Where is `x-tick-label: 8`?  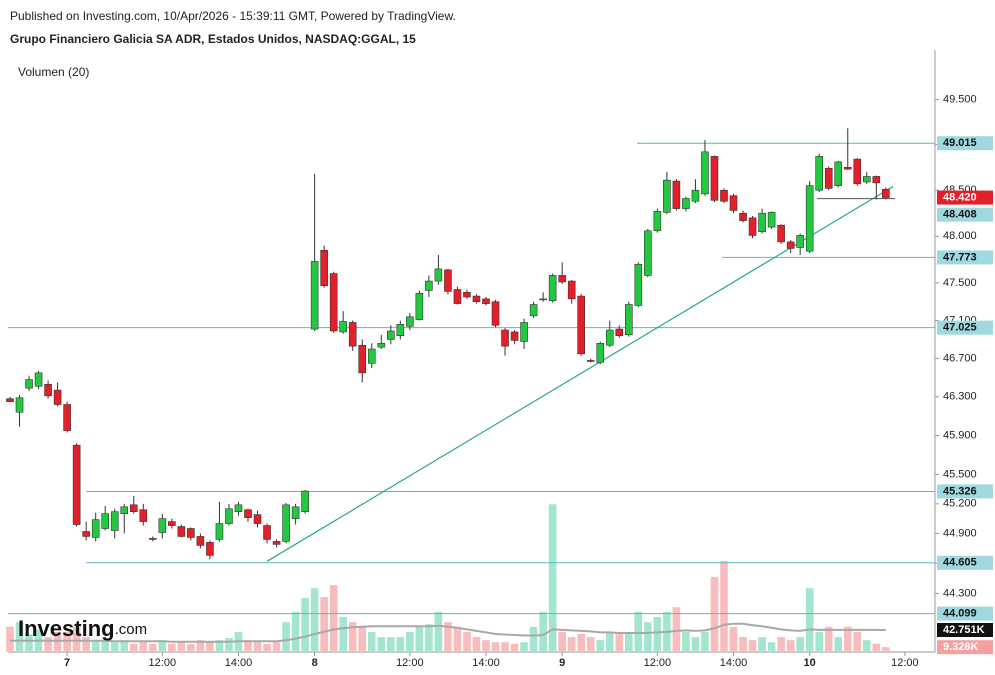 x-tick-label: 8 is located at coordinates (315, 663).